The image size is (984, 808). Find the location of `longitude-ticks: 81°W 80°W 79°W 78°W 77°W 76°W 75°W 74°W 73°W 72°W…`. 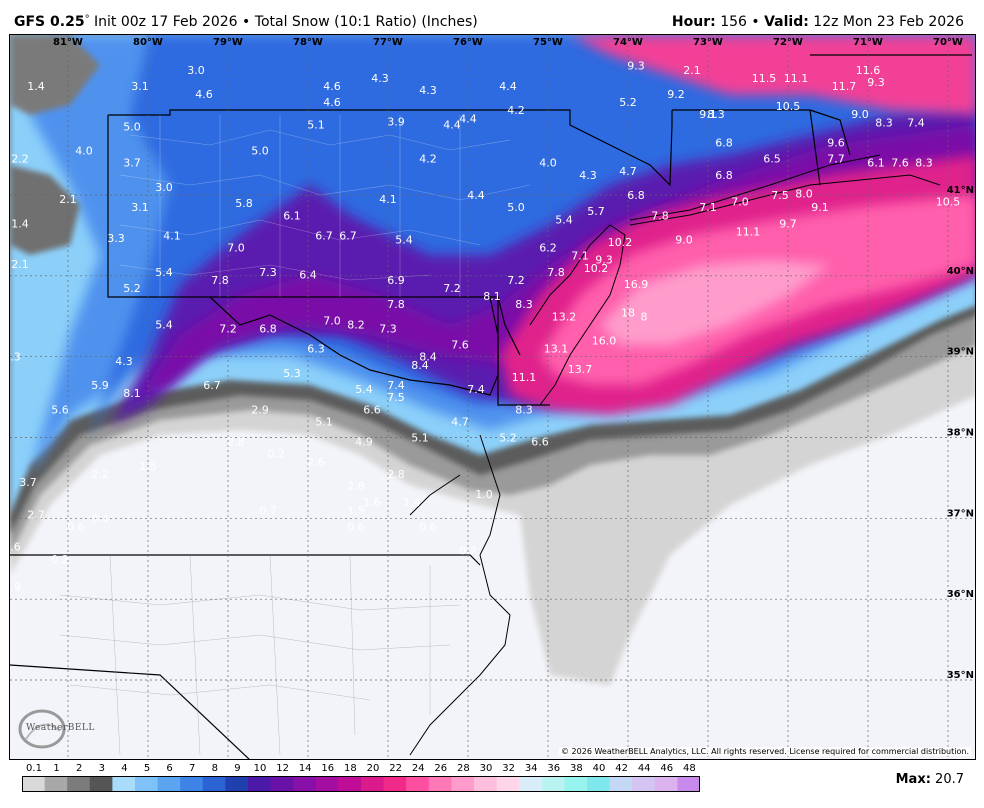

longitude-ticks: 81°W 80°W 79°W 78°W 77°W 76°W 75°W 74°W 73°W 72°W… is located at coordinates (508, 42).